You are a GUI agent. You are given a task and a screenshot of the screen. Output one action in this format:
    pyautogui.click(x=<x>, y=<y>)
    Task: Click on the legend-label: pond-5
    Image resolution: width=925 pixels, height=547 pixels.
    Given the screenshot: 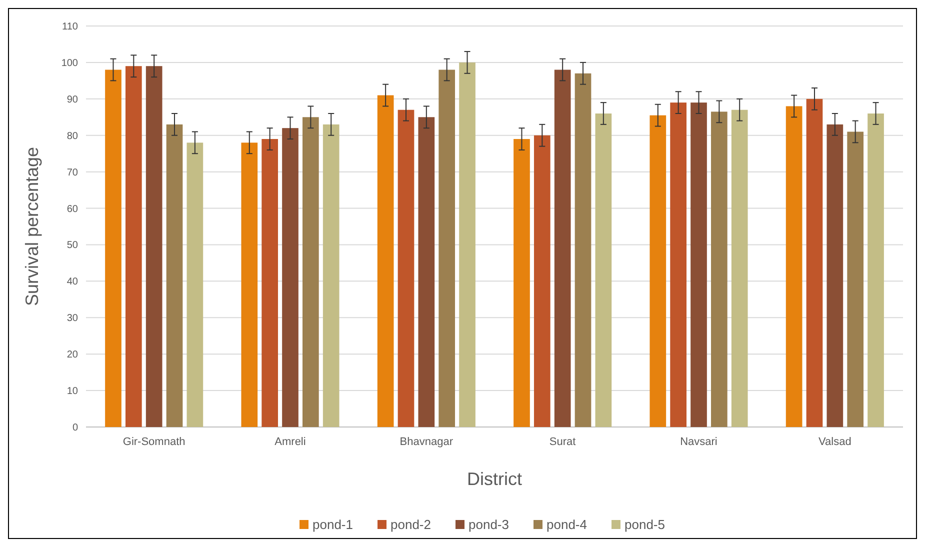 What is the action you would take?
    pyautogui.click(x=644, y=524)
    